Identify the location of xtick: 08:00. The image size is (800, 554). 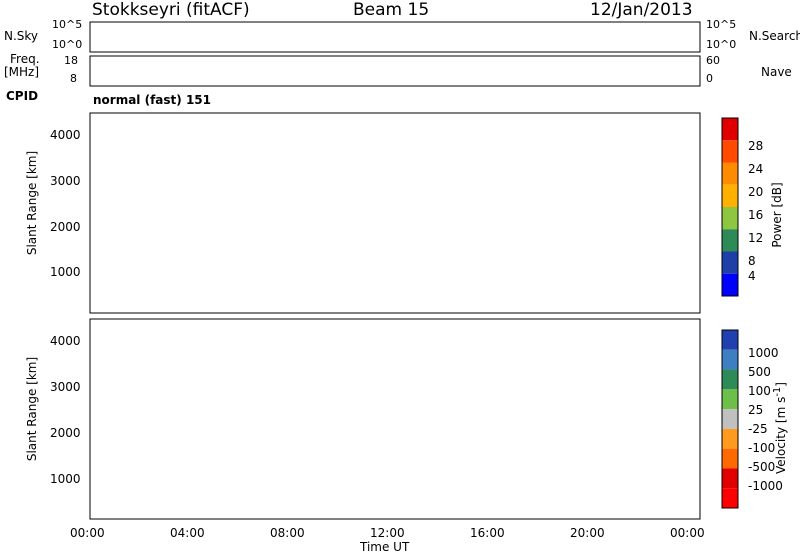
(287, 533).